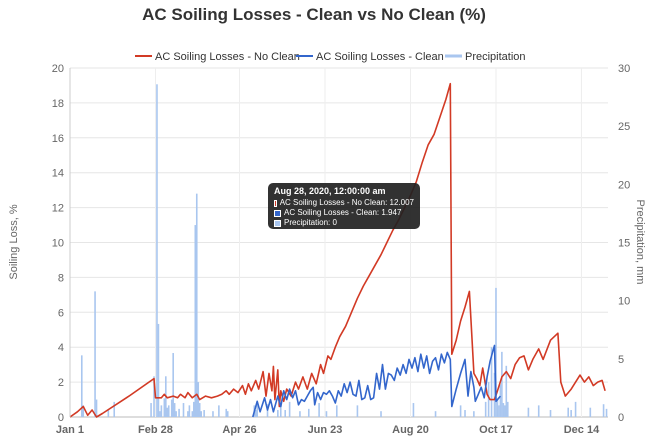 This screenshot has height=441, width=655. I want to click on tooltip-text-no-clean: AC Soiling Losses - No Clean: 12.007, so click(346, 202).